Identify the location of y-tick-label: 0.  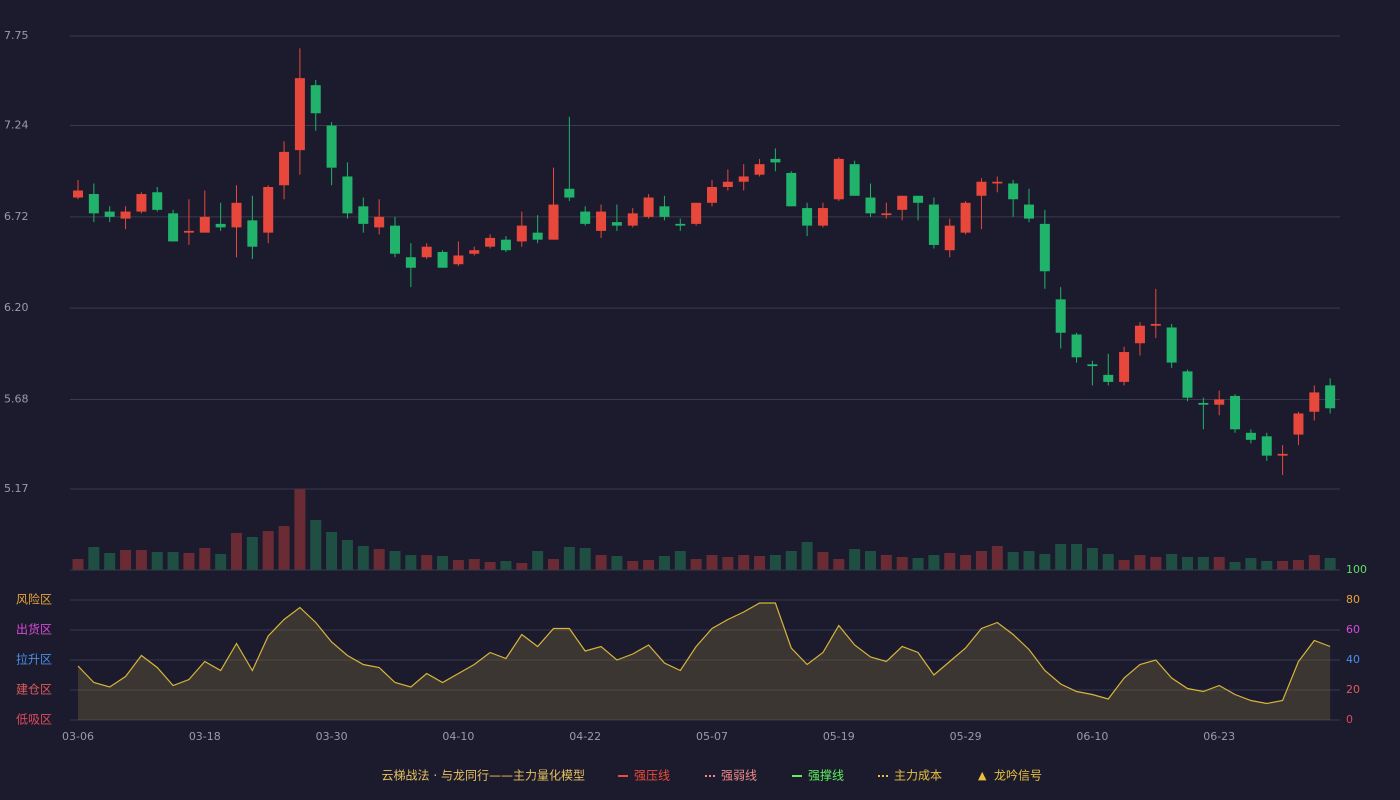
(1349, 719).